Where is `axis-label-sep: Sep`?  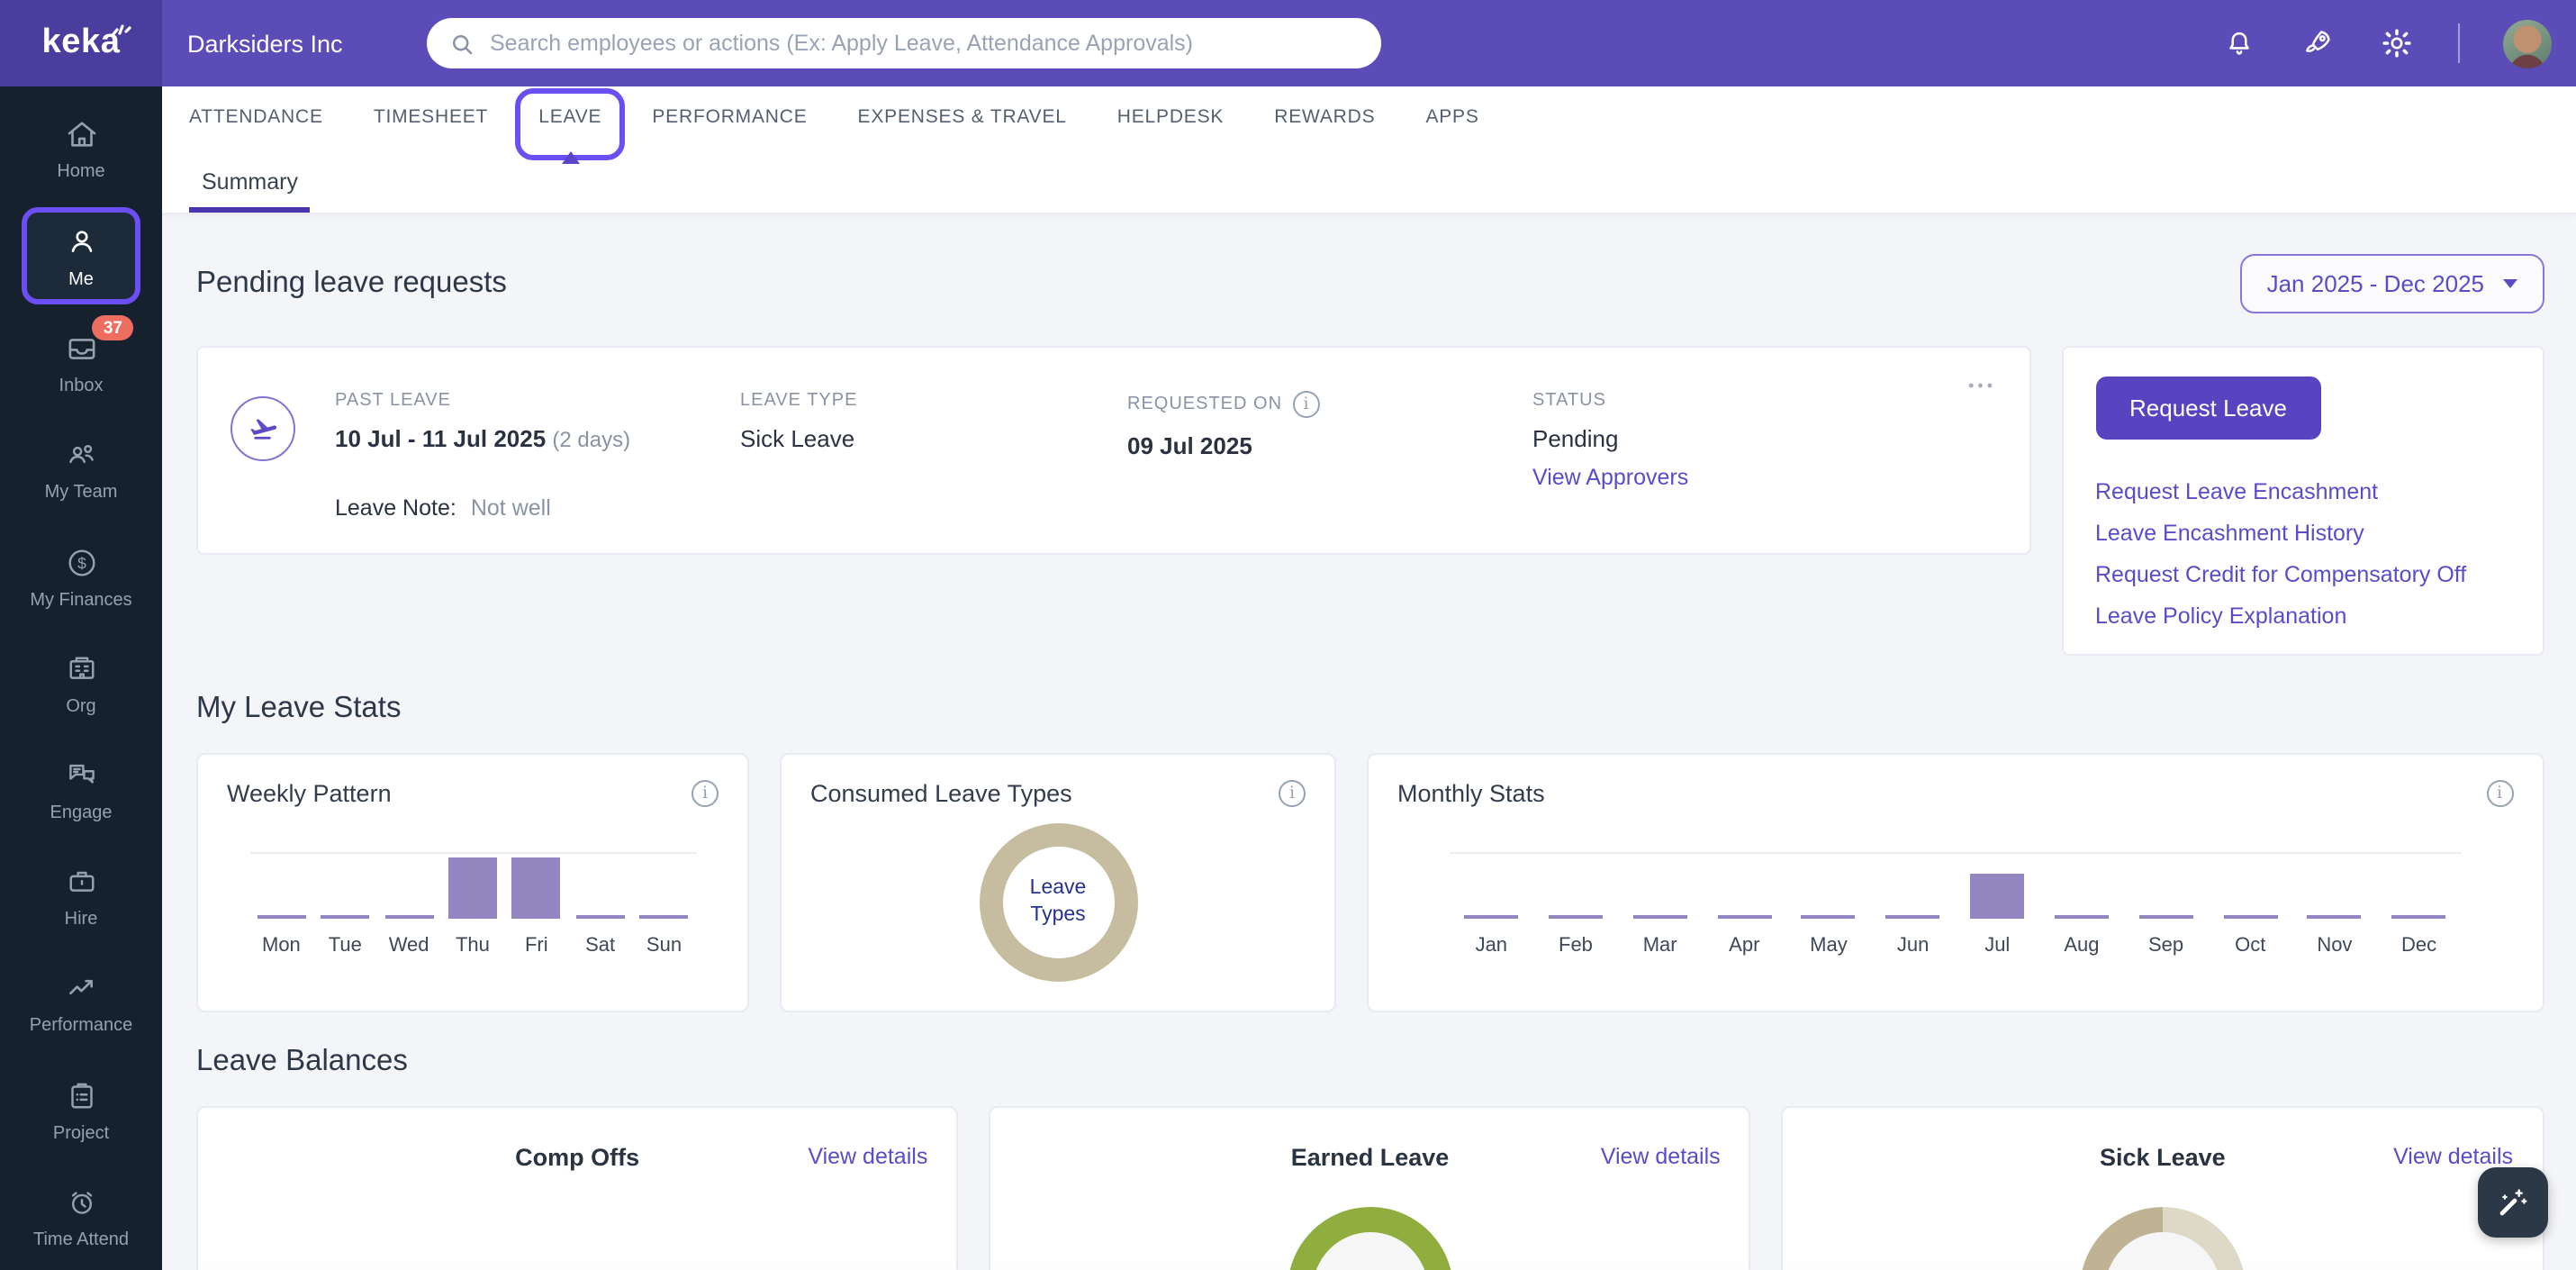
axis-label-sep: Sep is located at coordinates (2166, 946).